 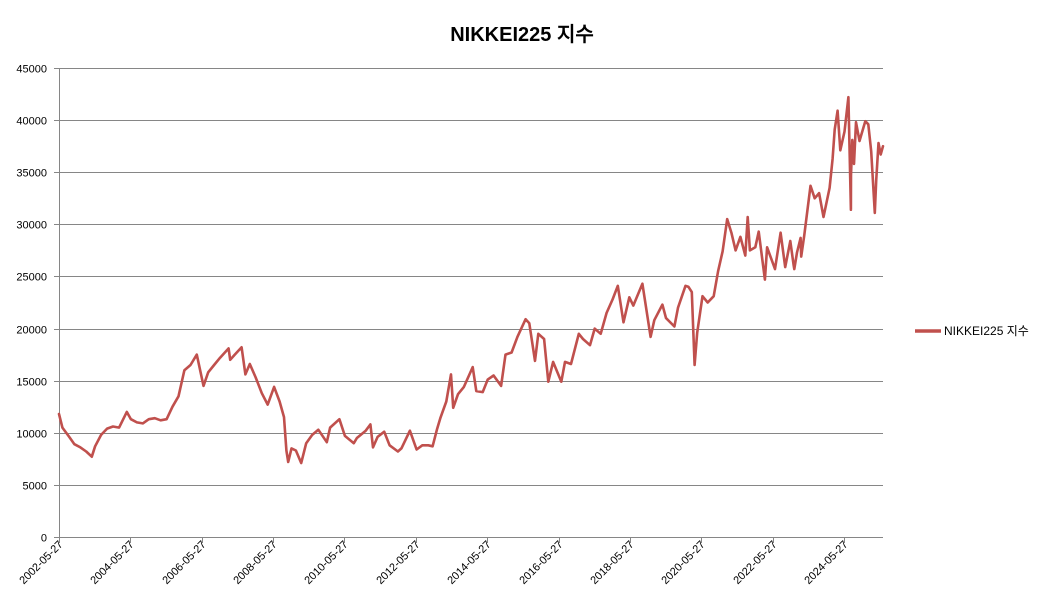 What do you see at coordinates (755, 563) in the screenshot?
I see `x-tick-label: 2022-05-27` at bounding box center [755, 563].